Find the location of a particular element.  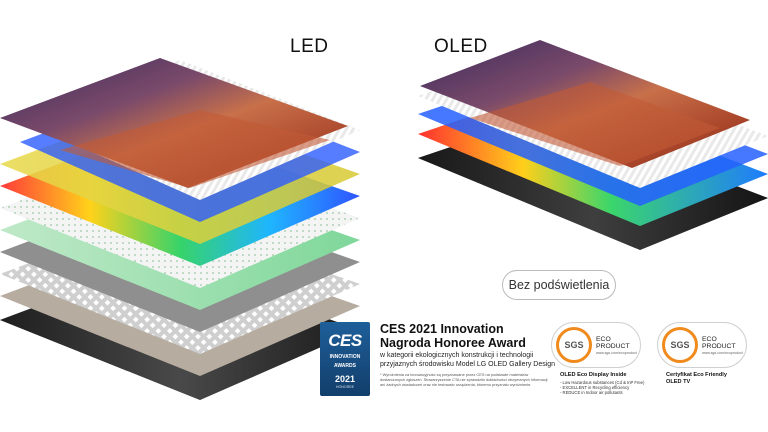

ces-badge-line1: INNOVATION is located at coordinates (345, 357).